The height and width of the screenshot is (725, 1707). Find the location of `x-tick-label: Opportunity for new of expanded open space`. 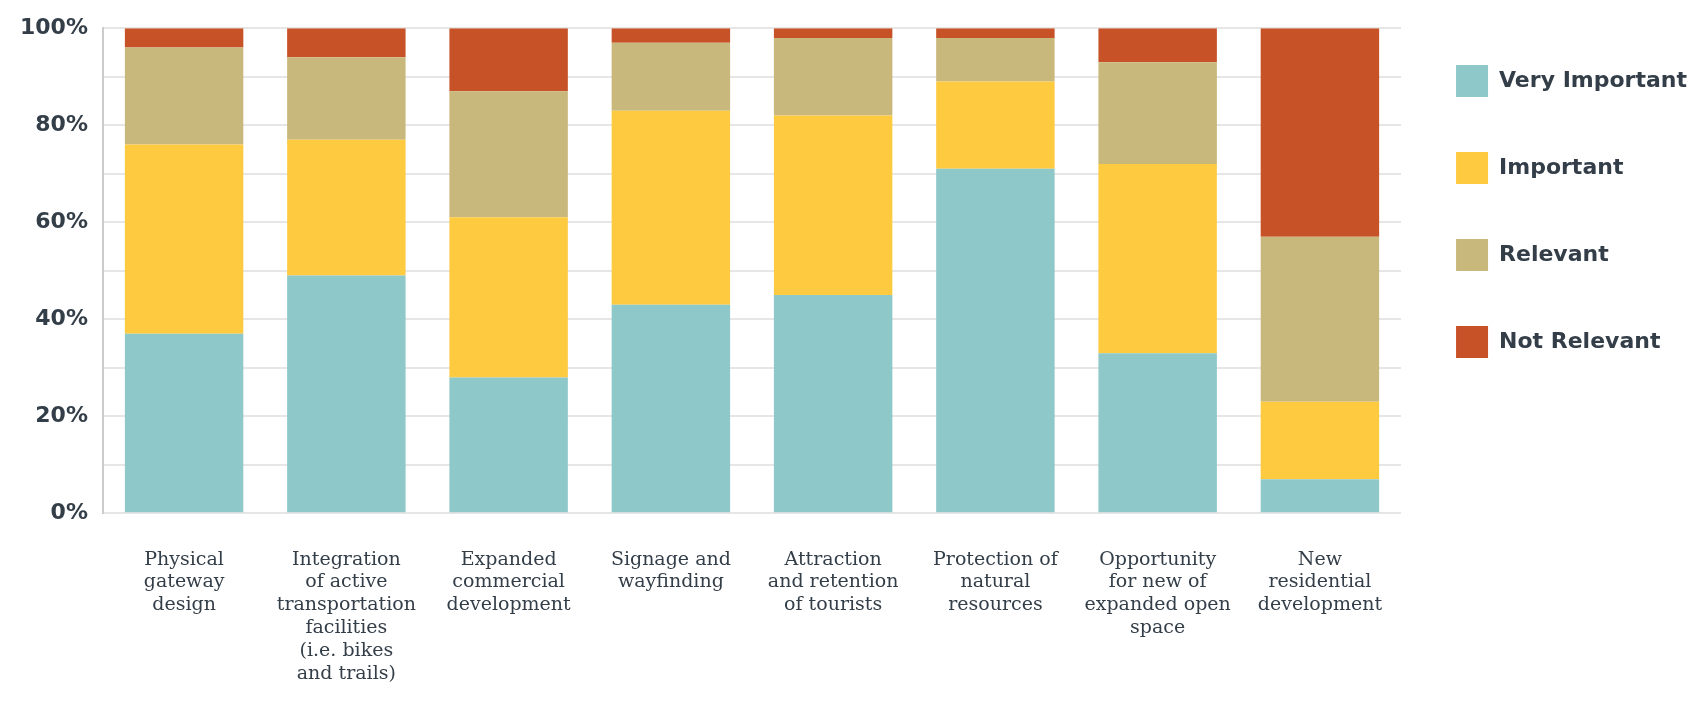

x-tick-label: Opportunity for new of expanded open space is located at coordinates (1157, 591).